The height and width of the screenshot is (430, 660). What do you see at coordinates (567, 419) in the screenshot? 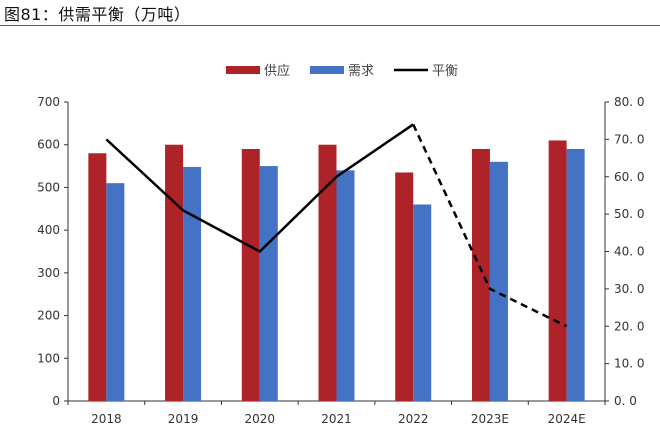
I see `x-tick-label: 2024E` at bounding box center [567, 419].